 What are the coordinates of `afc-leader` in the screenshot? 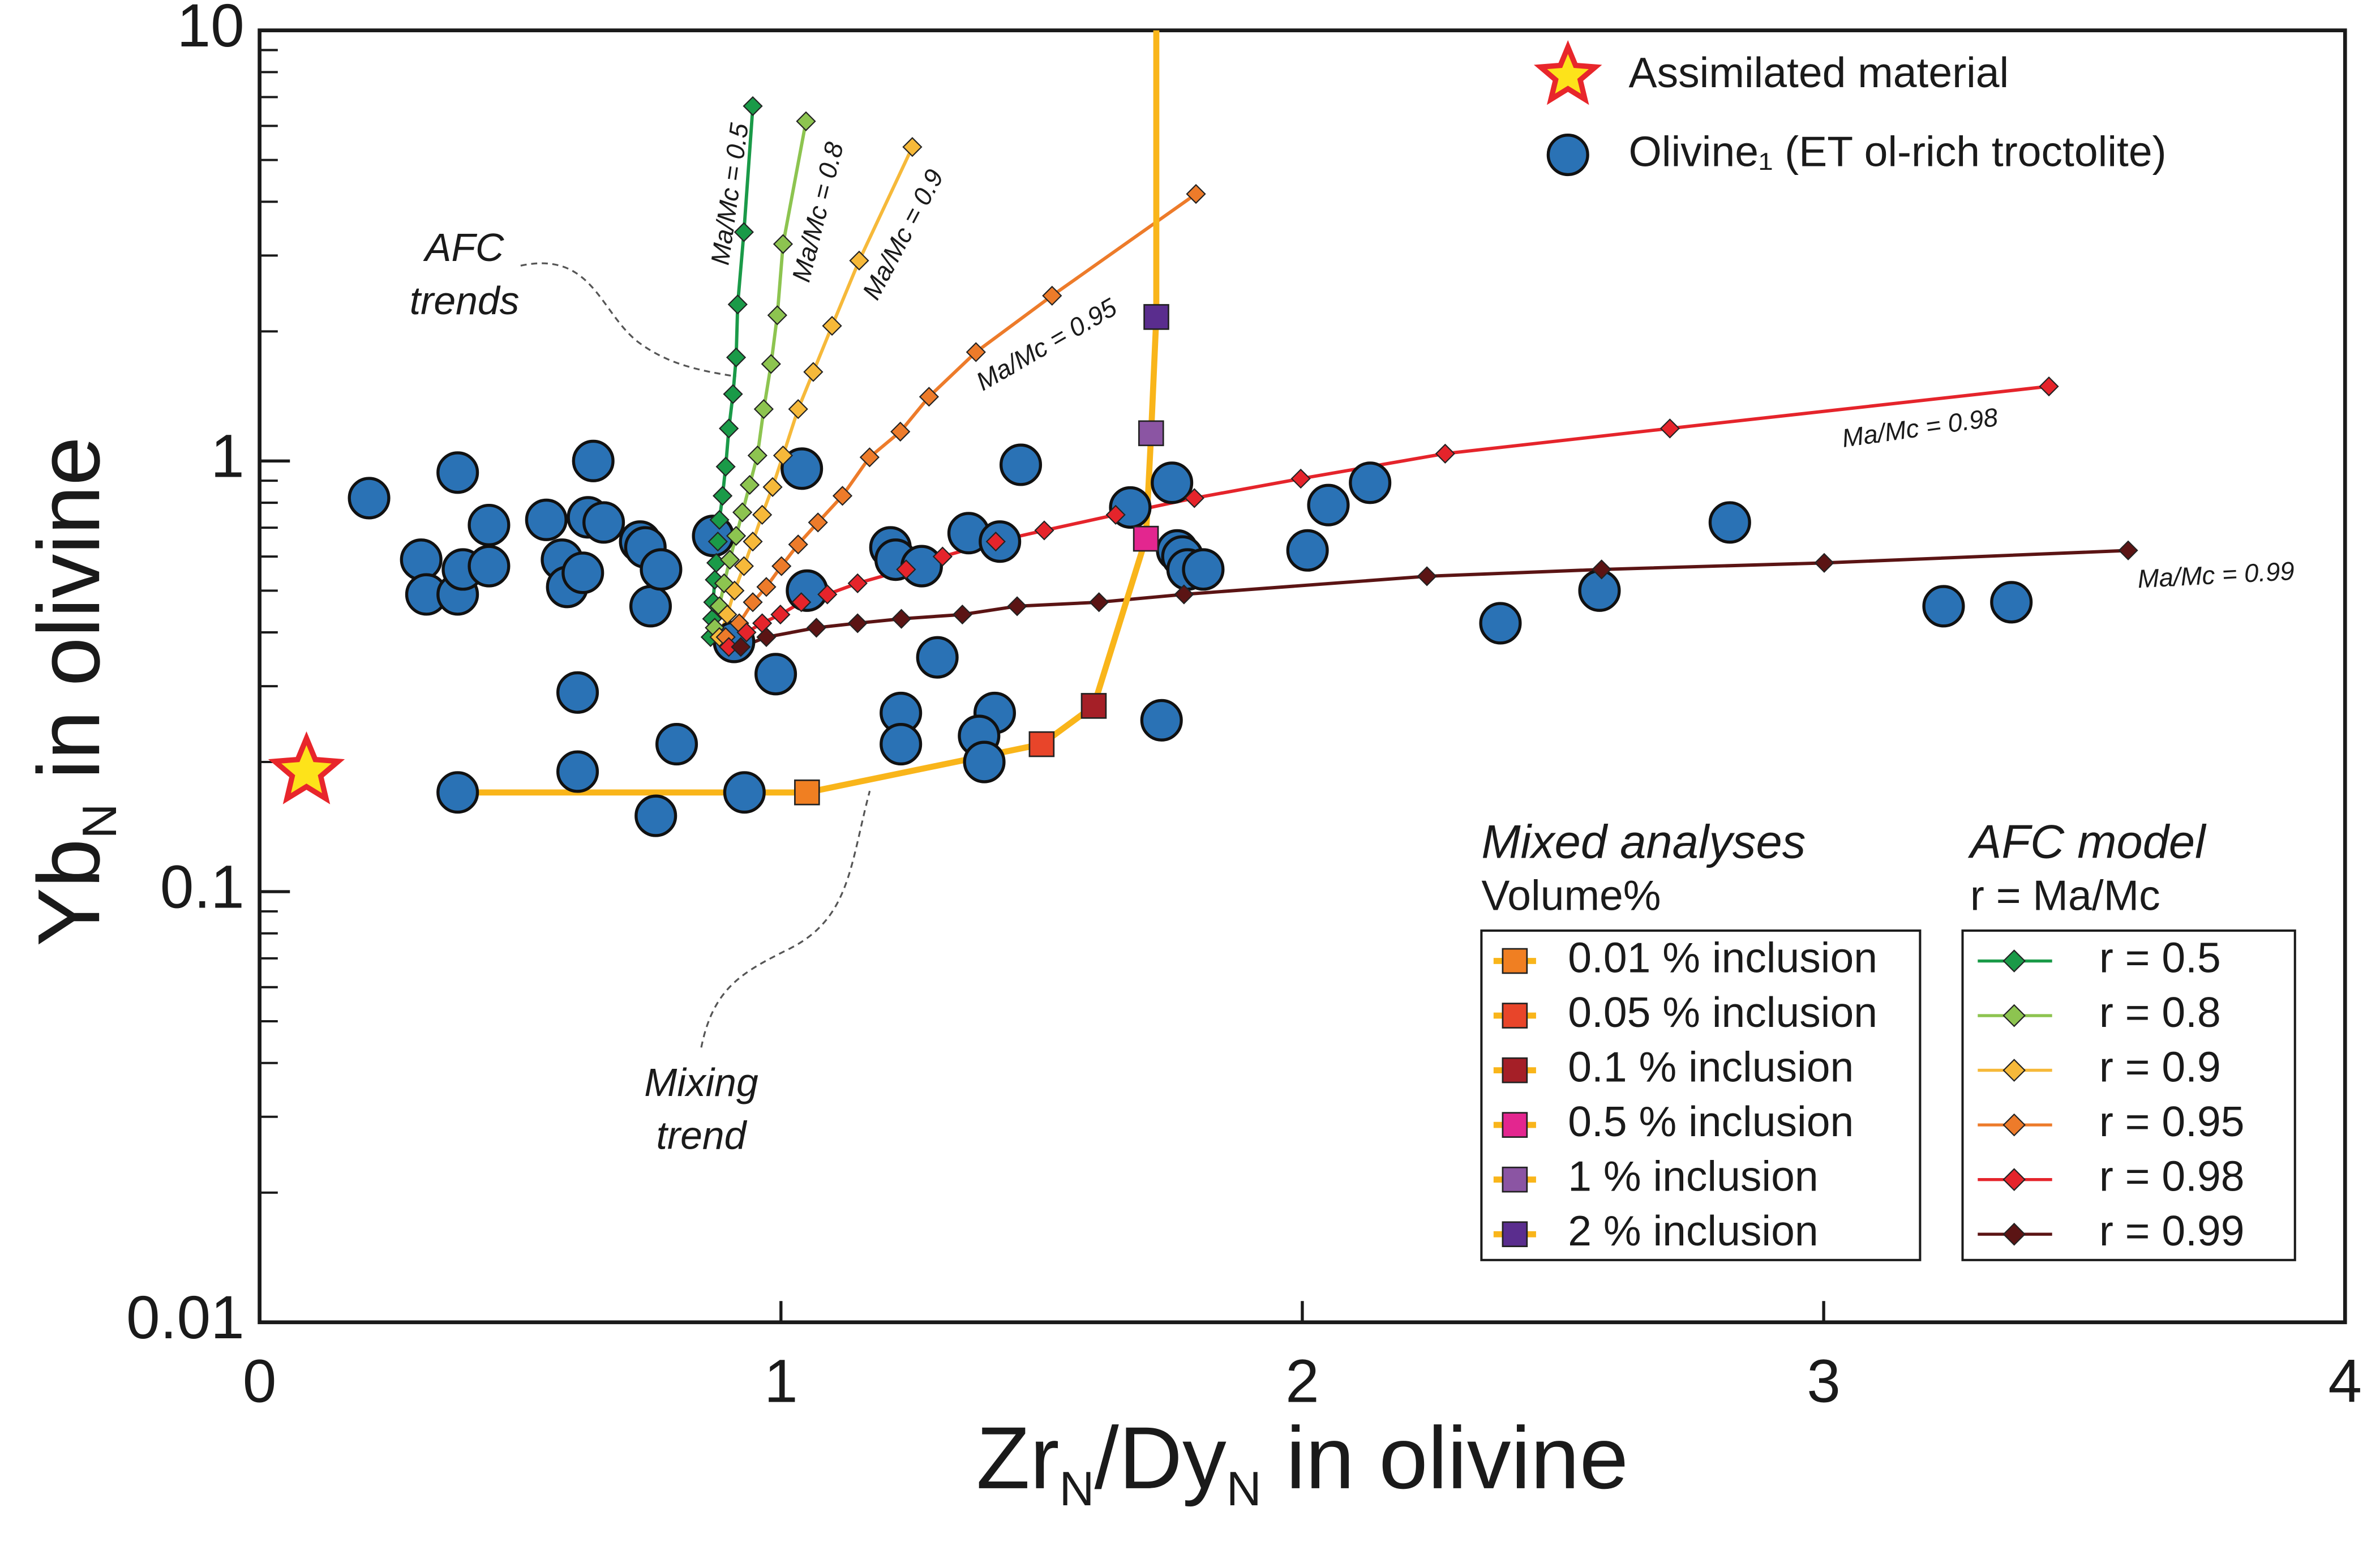 It's located at (628, 320).